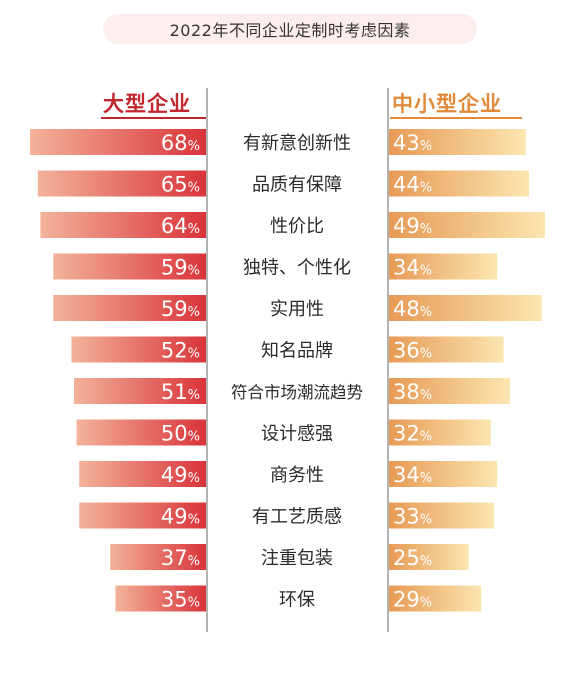 This screenshot has height=673, width=582. Describe the element at coordinates (412, 143) in the screenshot. I see `value-label-sme: 43%` at that location.